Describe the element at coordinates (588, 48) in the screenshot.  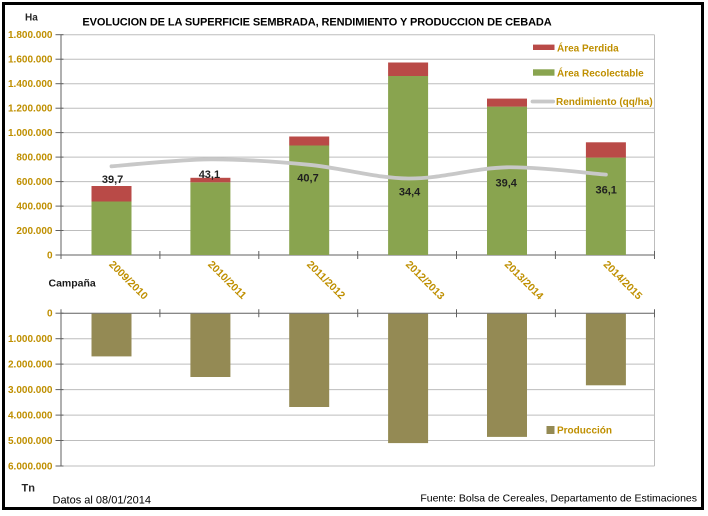
I see `svg-text: Área Perdida` at that location.